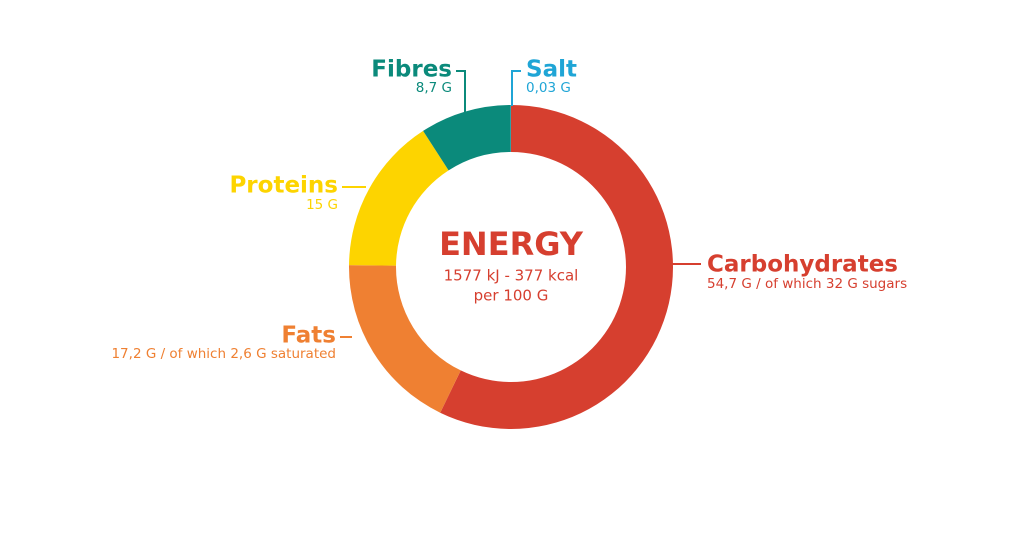  I want to click on center-line: per 100 G, so click(511, 296).